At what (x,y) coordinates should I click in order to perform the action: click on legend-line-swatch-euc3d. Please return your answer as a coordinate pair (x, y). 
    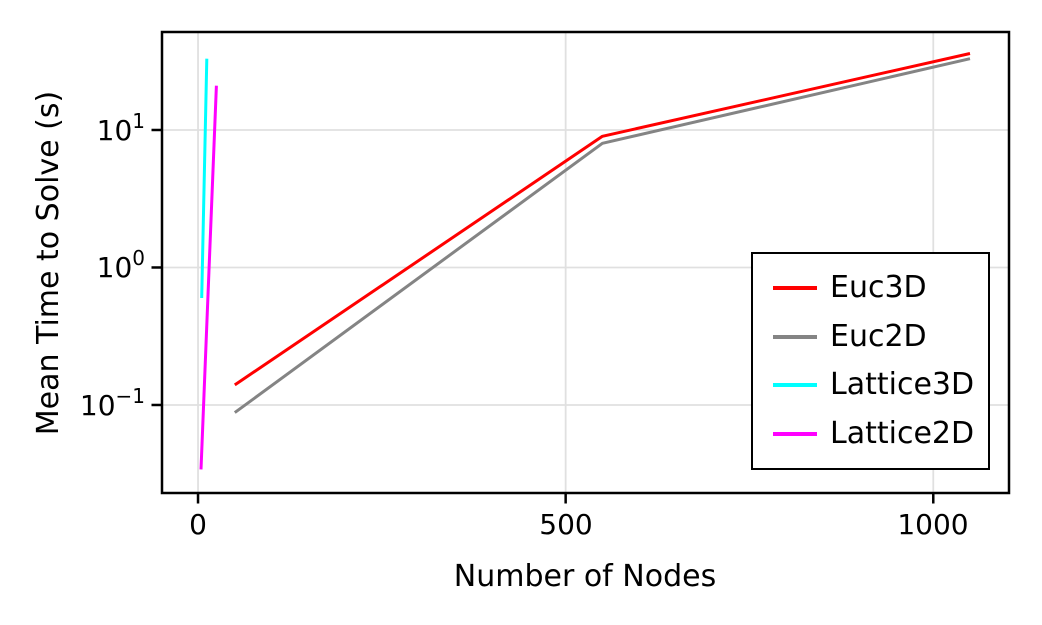
    Looking at the image, I should click on (795, 288).